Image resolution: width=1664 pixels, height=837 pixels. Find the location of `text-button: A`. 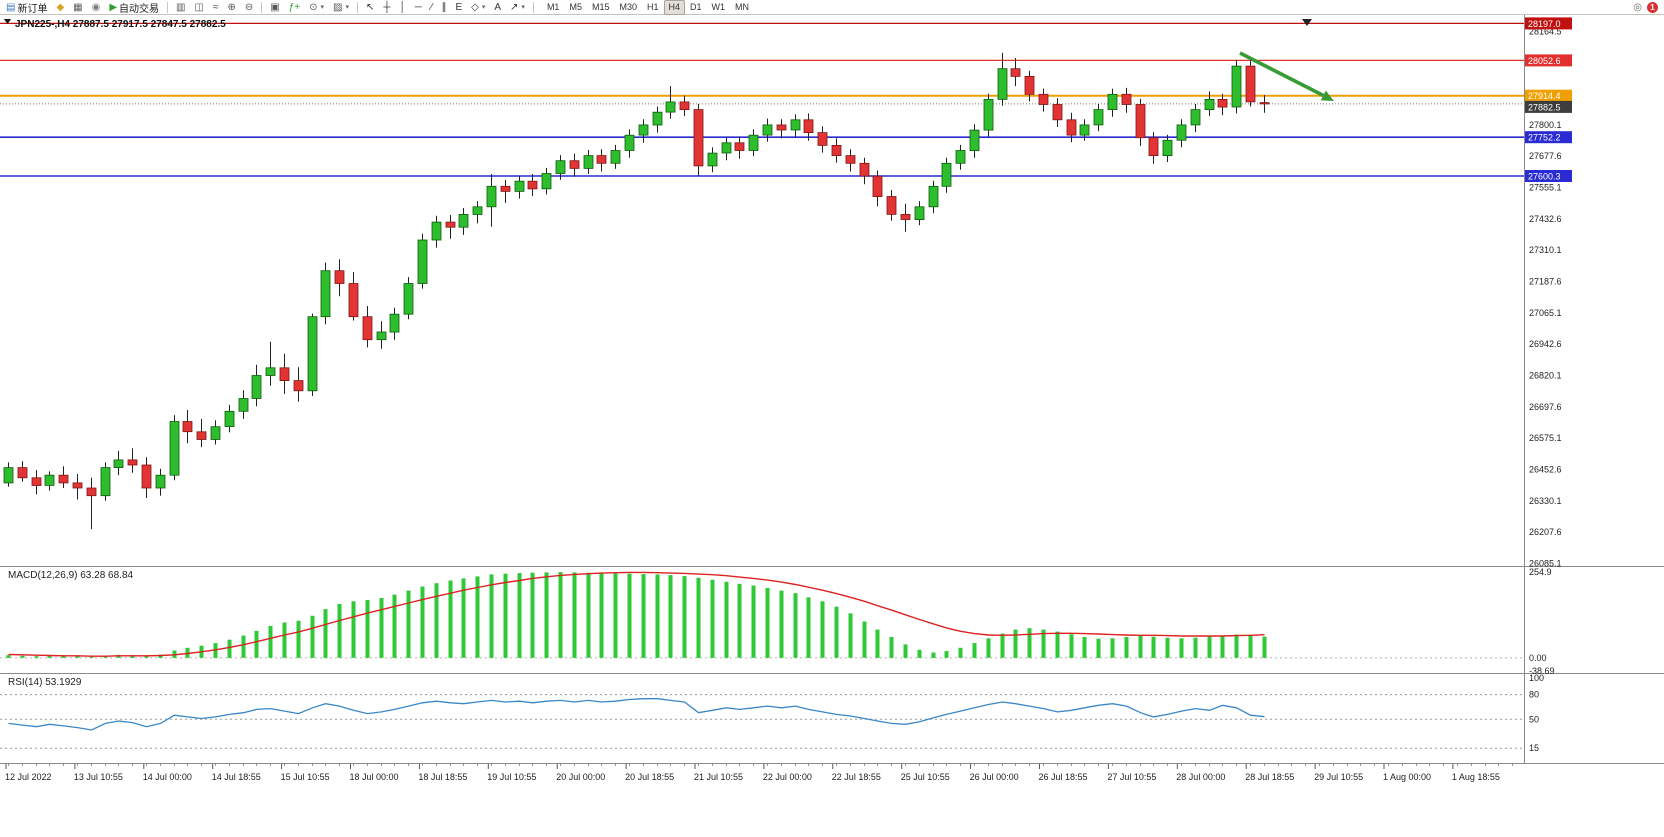

text-button: A is located at coordinates (497, 7).